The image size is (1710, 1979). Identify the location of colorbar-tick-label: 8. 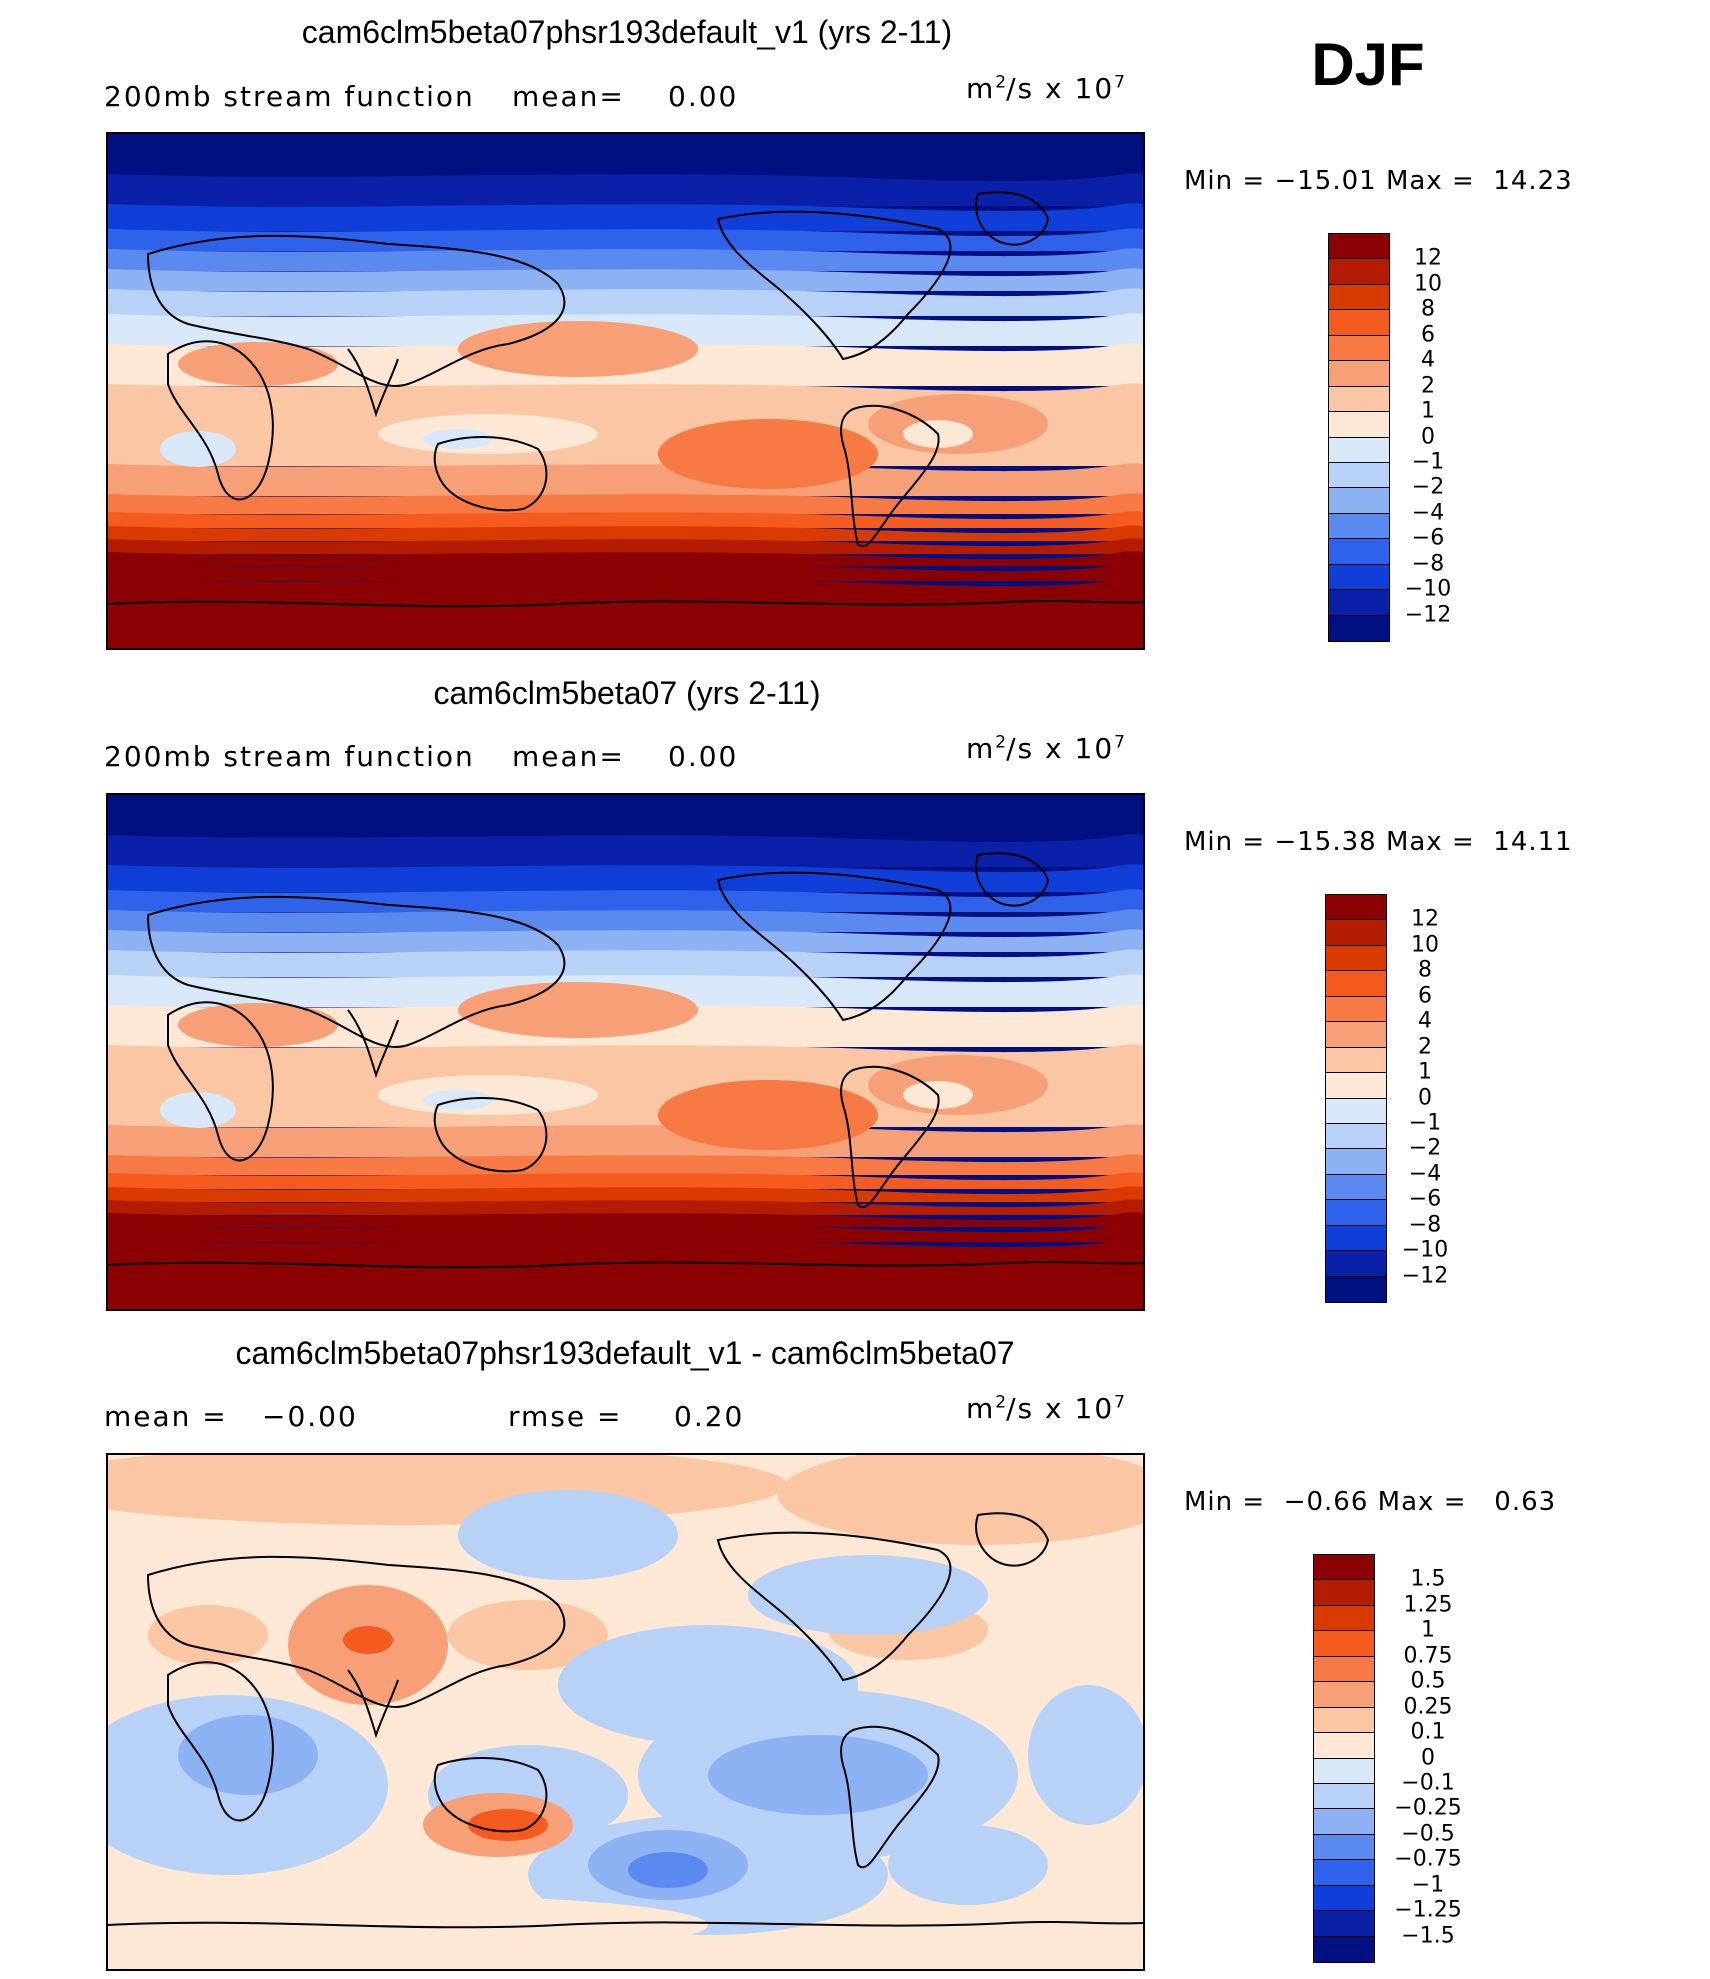
(1425, 970).